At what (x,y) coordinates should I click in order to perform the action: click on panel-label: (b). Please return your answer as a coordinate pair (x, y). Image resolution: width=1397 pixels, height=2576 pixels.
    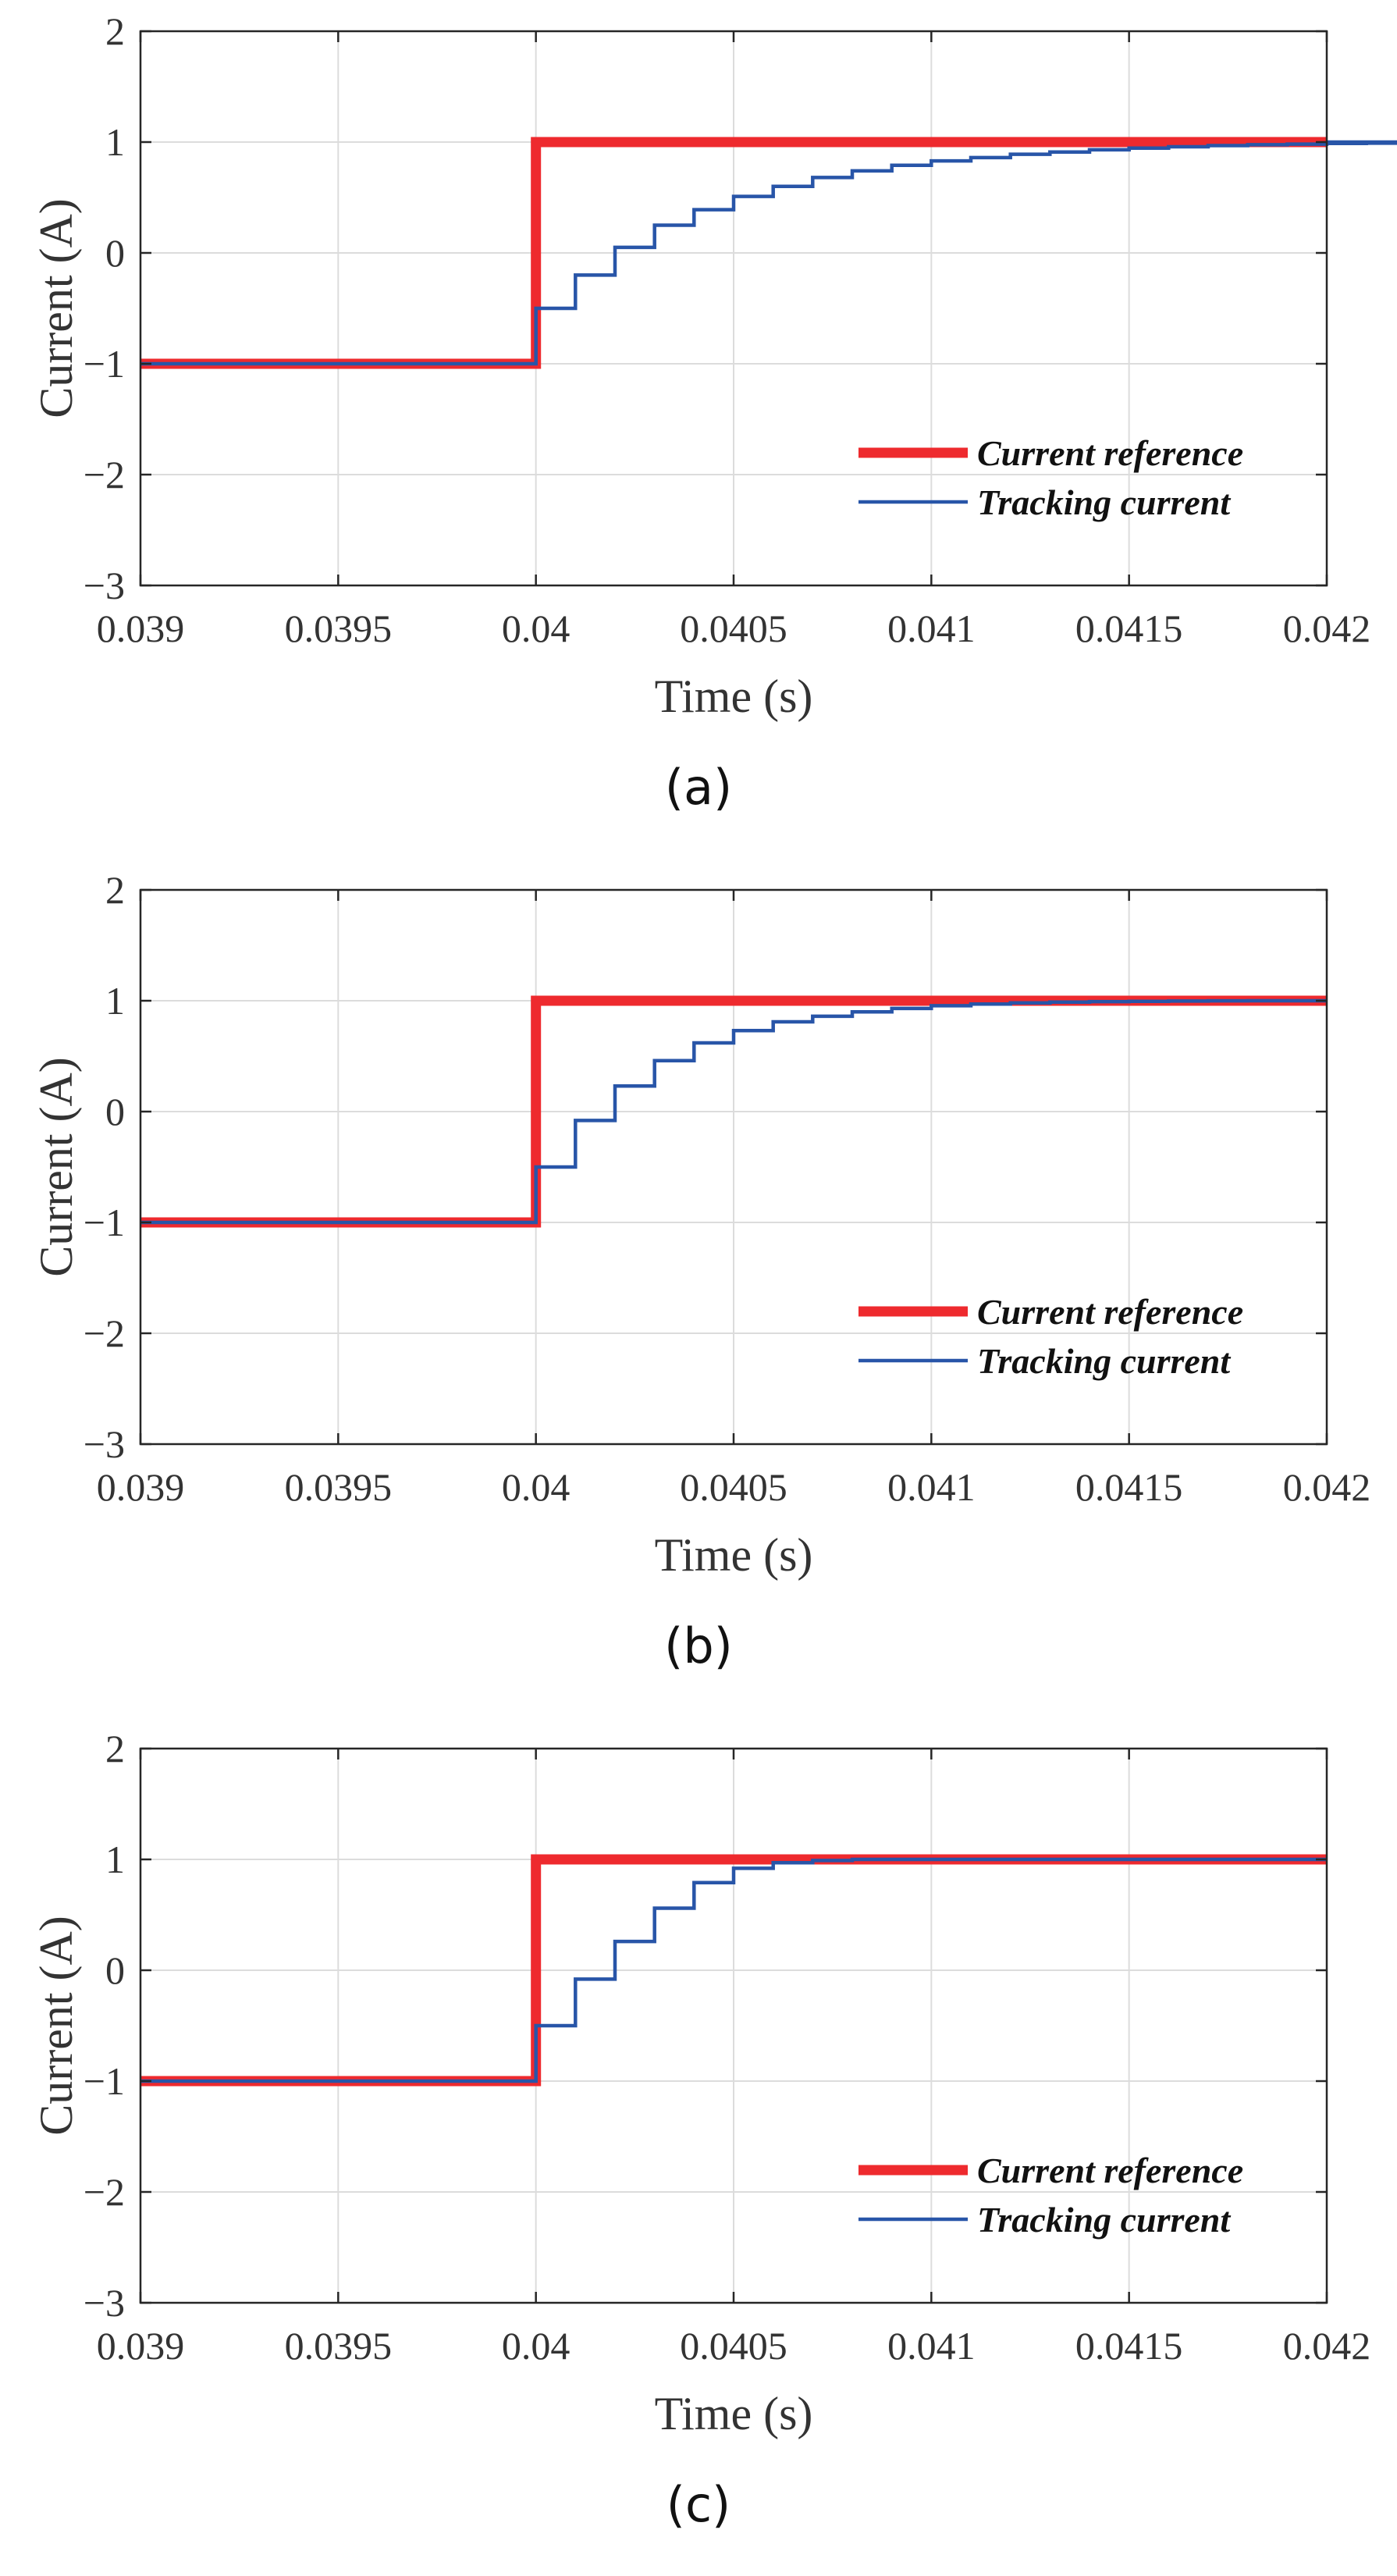
    Looking at the image, I should click on (698, 1645).